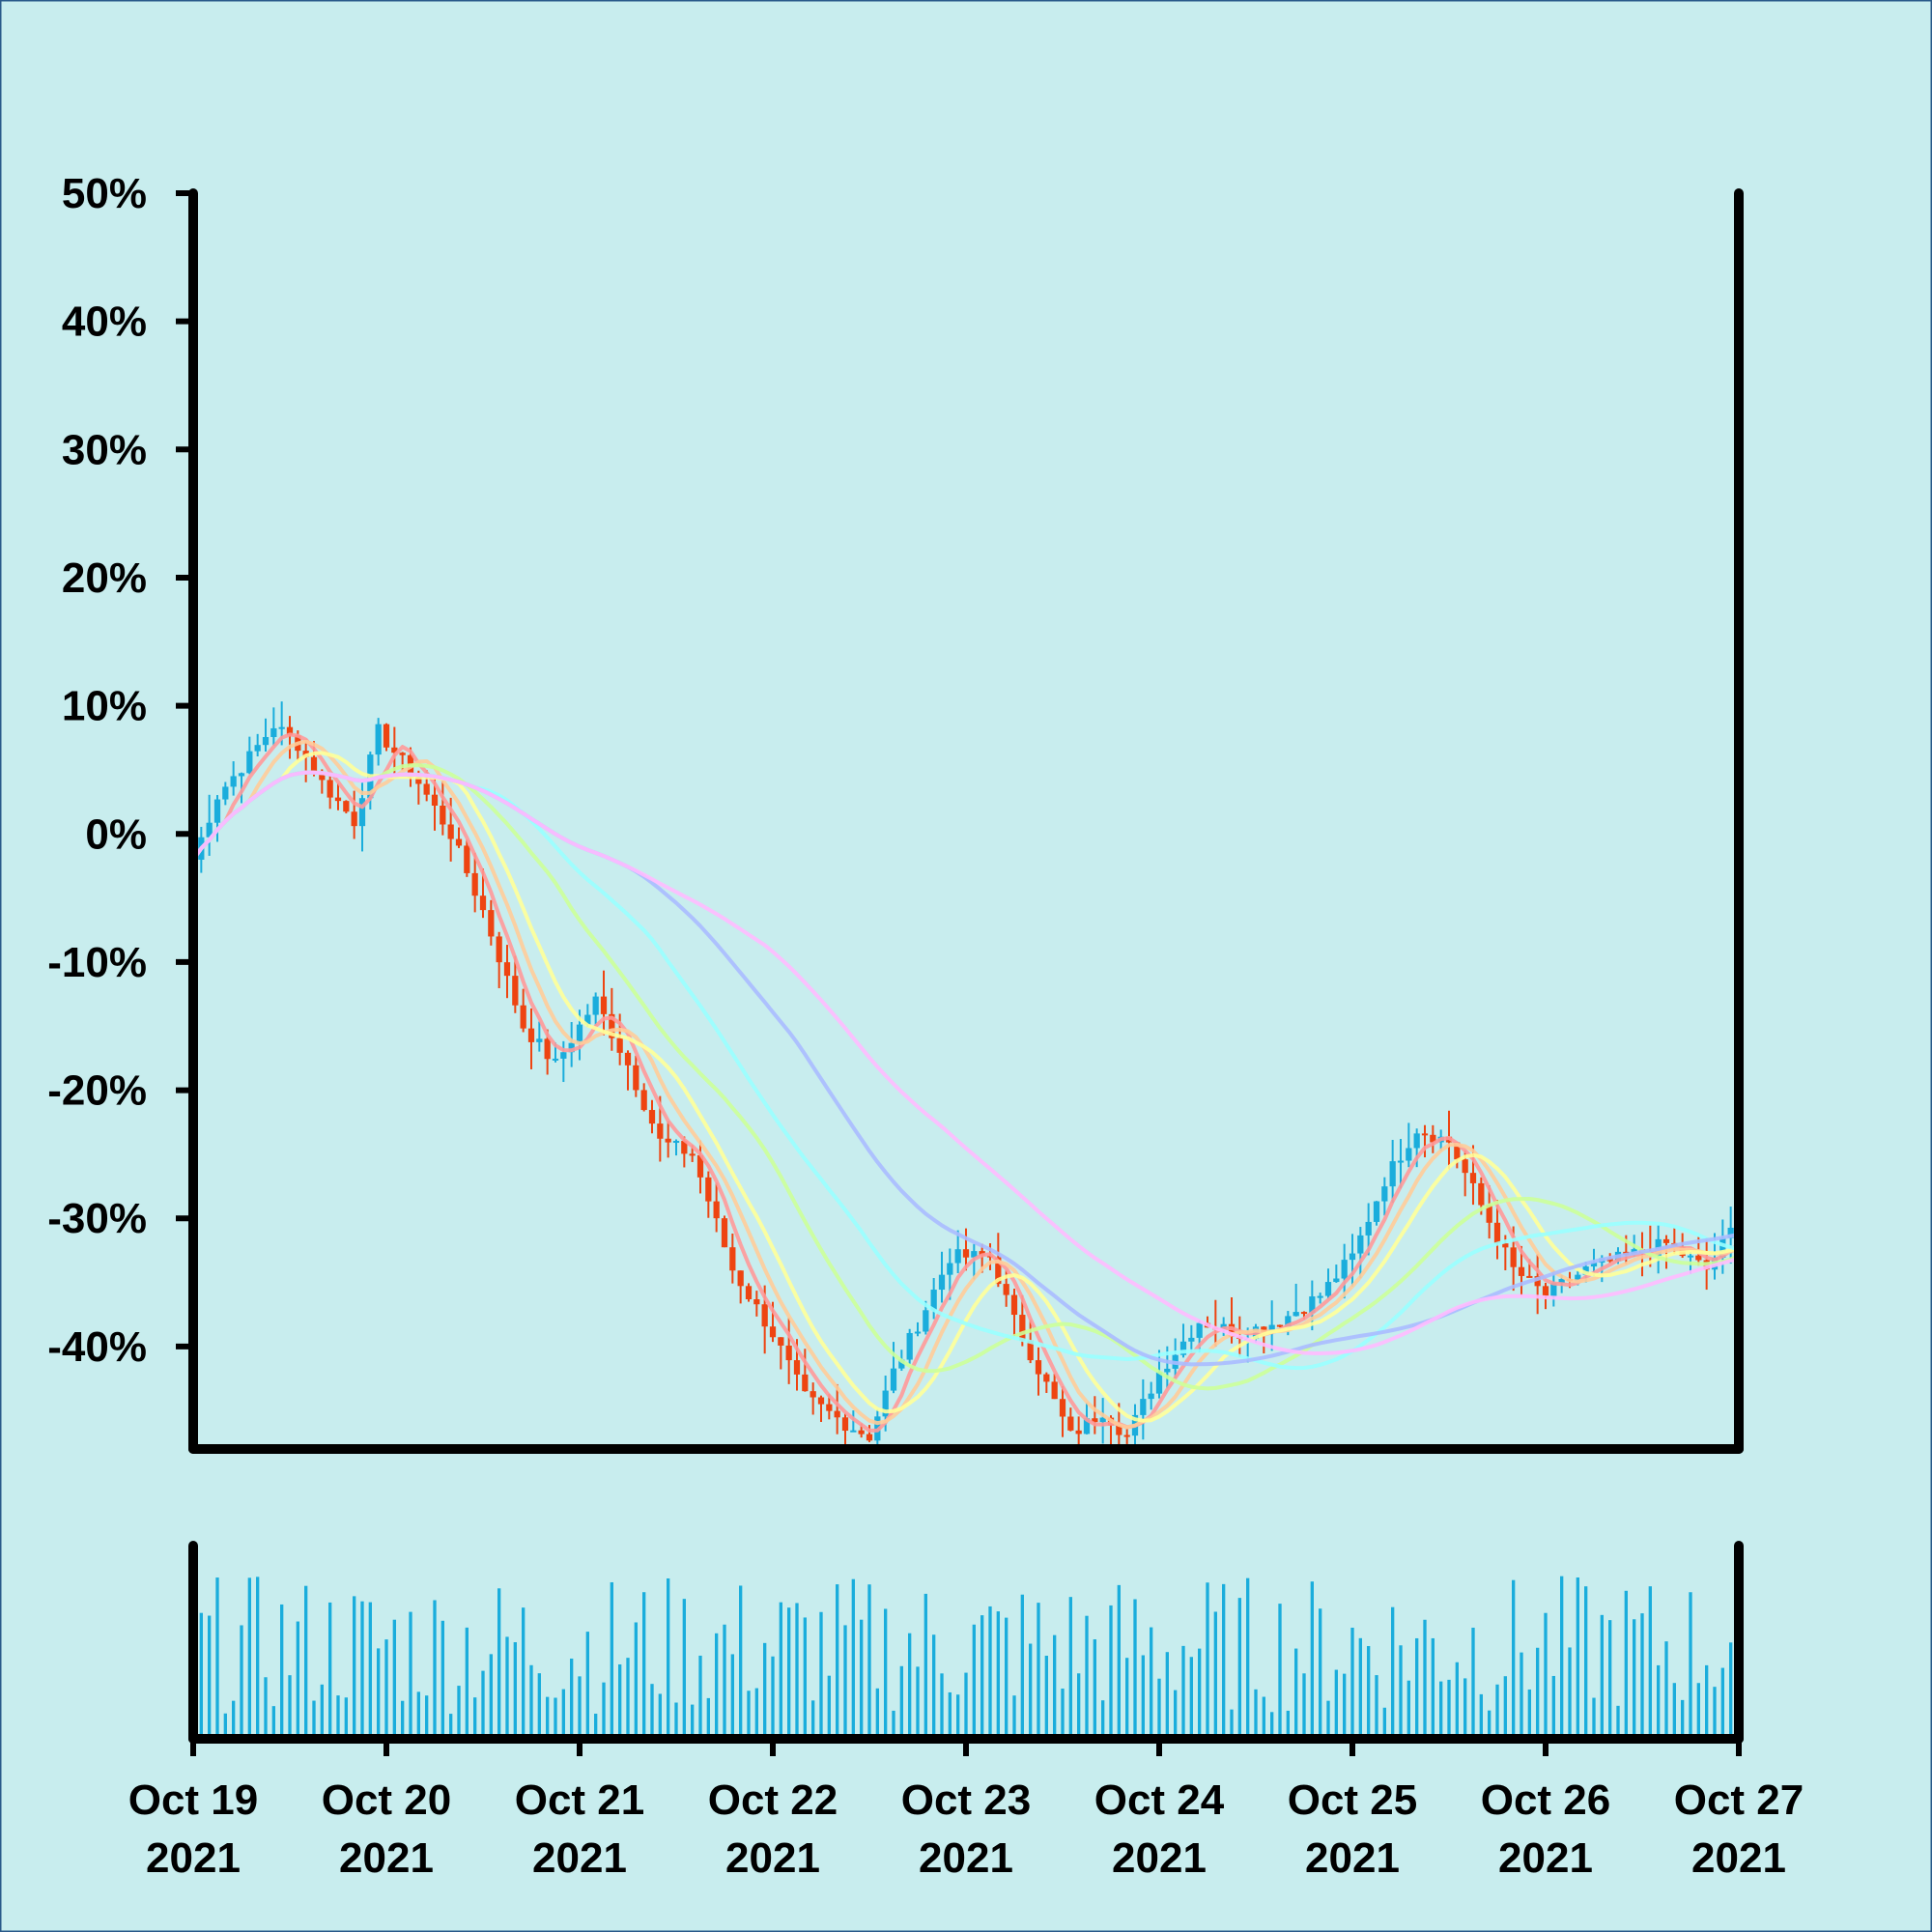  What do you see at coordinates (104, 193) in the screenshot?
I see `y-tick-label: 50%` at bounding box center [104, 193].